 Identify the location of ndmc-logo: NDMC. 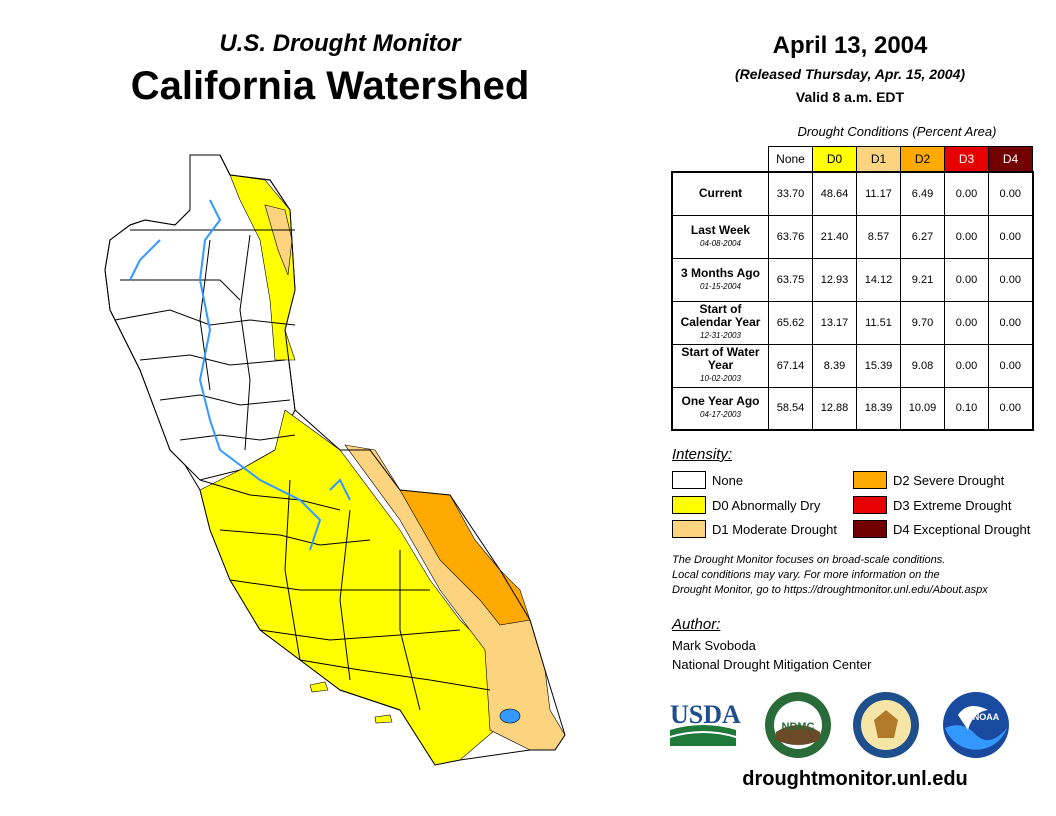
(798, 725).